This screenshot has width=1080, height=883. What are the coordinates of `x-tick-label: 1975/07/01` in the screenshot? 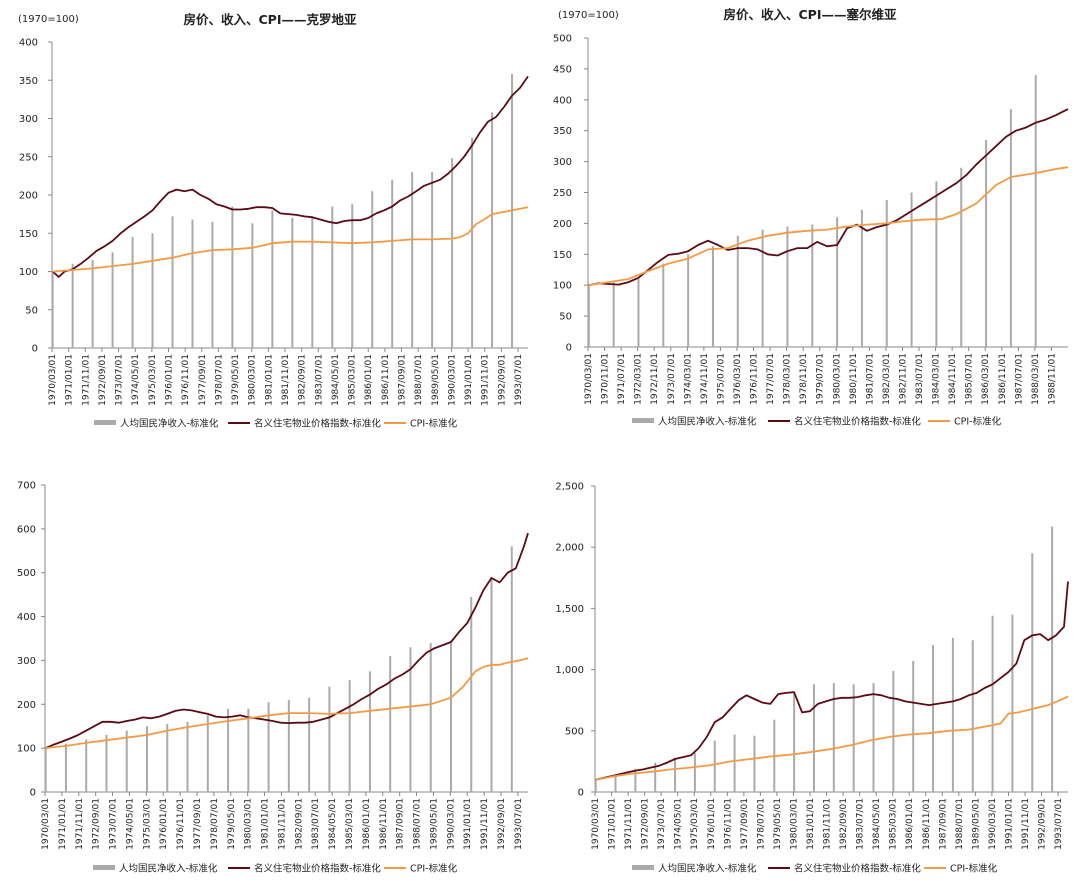 It's located at (721, 379).